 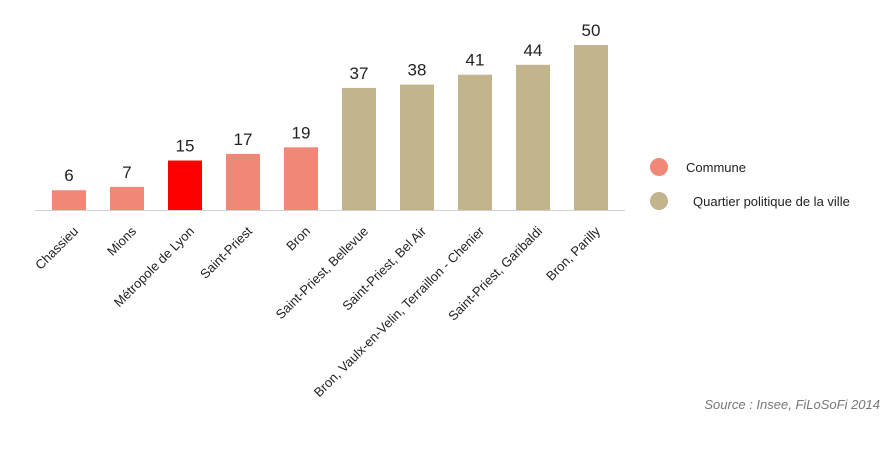 I want to click on legend-label-commune: Commune, so click(x=716, y=167).